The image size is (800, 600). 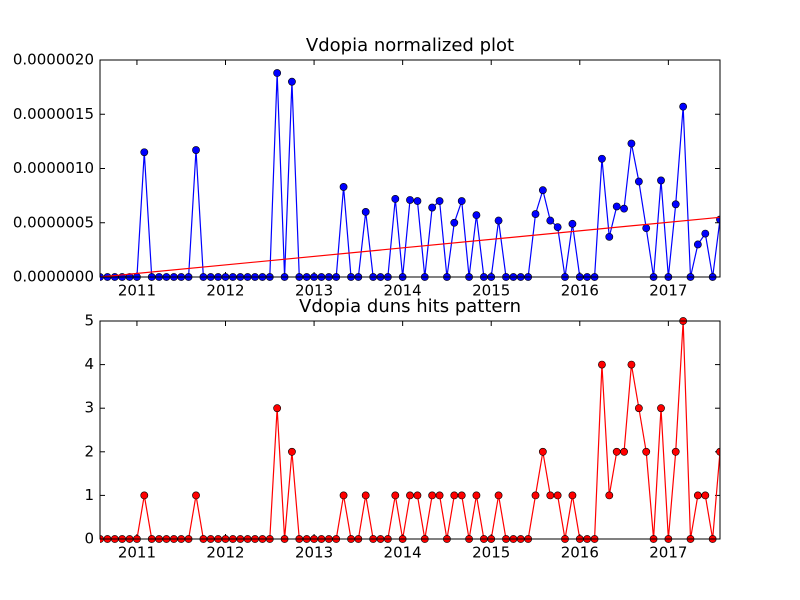 I want to click on y-tick-label: 0.0000015, so click(x=53, y=114).